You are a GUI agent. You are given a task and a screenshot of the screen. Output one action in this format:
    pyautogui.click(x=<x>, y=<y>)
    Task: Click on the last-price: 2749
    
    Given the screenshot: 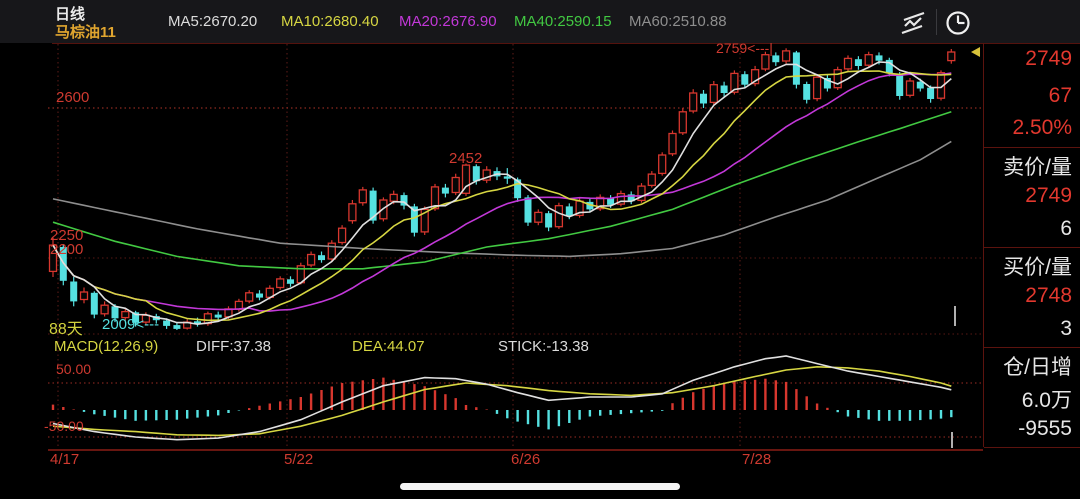 What is the action you would take?
    pyautogui.click(x=1048, y=58)
    